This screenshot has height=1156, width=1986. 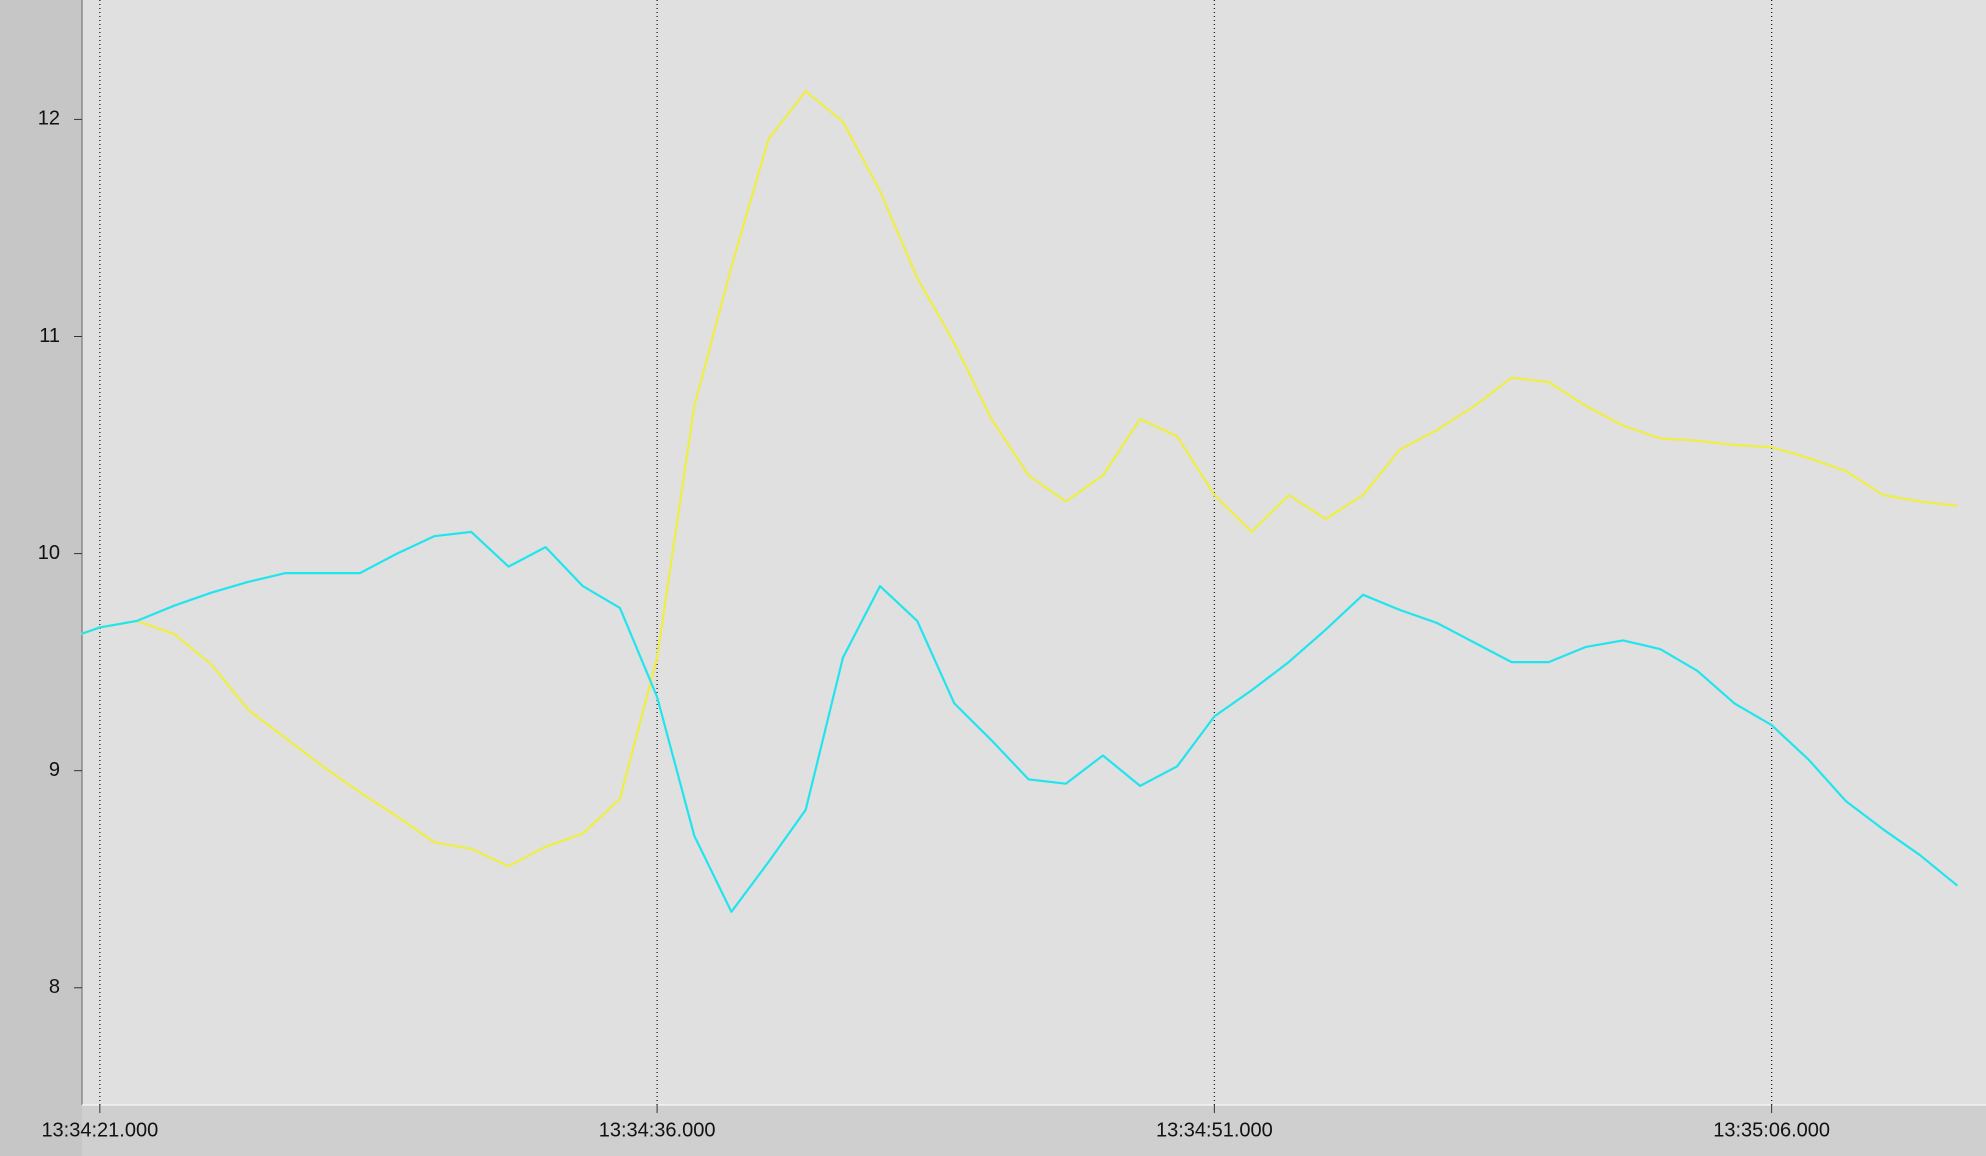 What do you see at coordinates (99, 1130) in the screenshot?
I see `x-tick-label: 13:34:21.000` at bounding box center [99, 1130].